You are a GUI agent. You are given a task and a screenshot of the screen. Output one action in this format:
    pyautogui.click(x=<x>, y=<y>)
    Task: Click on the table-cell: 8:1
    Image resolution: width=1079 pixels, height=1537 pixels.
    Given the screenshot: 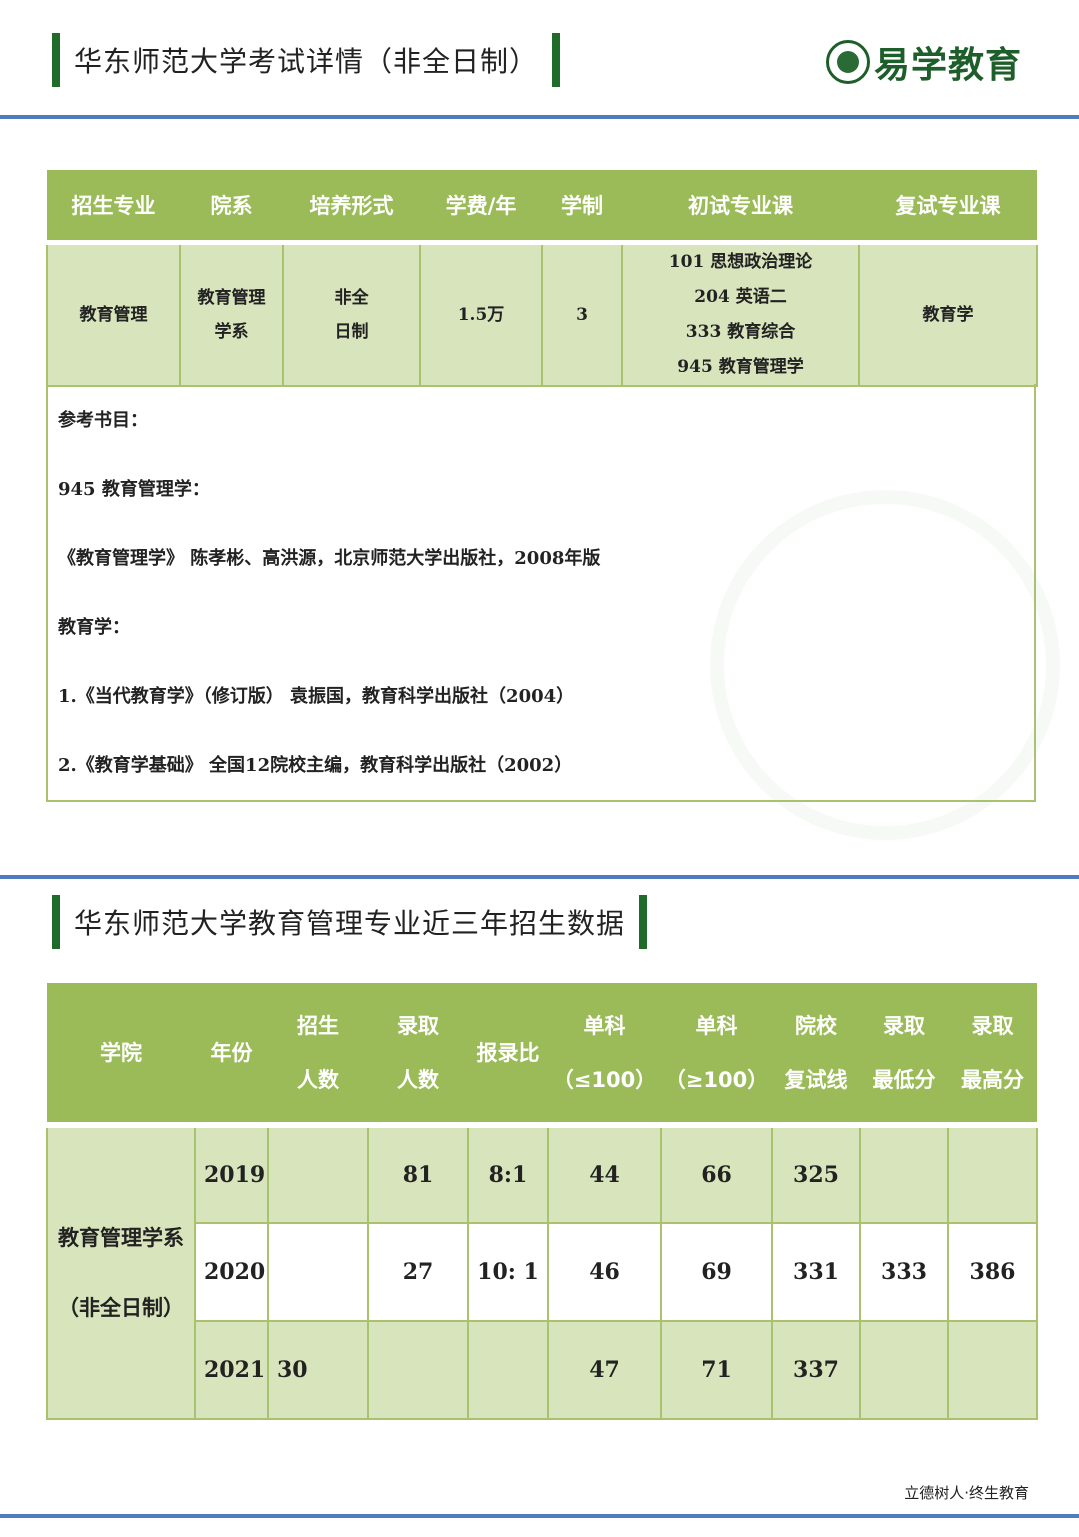 What is the action you would take?
    pyautogui.click(x=508, y=1174)
    